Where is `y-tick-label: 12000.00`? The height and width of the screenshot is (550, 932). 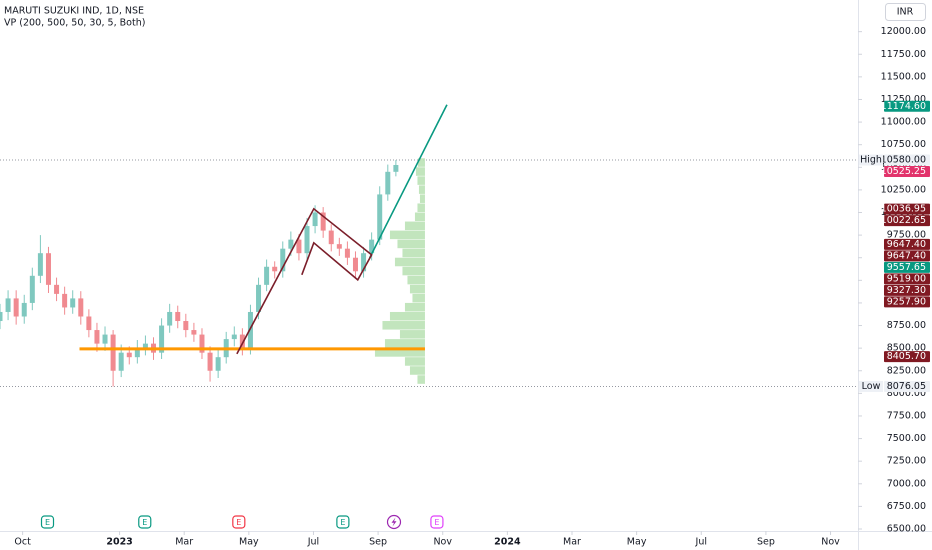
y-tick-label: 12000.00 is located at coordinates (903, 31).